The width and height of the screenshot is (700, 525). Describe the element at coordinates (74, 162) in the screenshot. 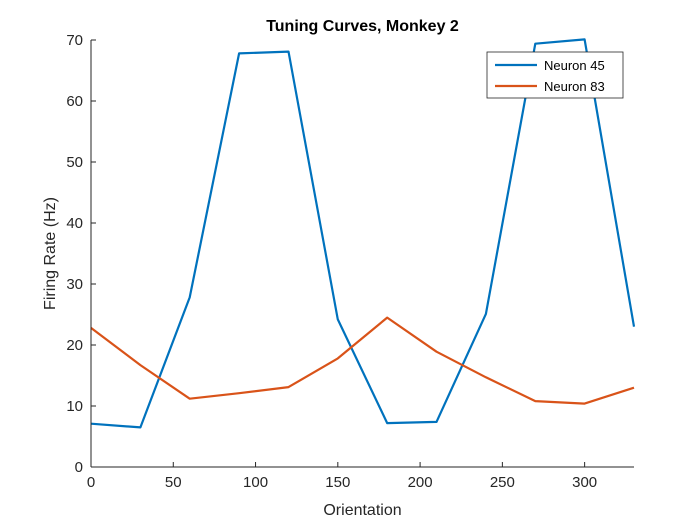

I see `y-tick-label: 50` at that location.